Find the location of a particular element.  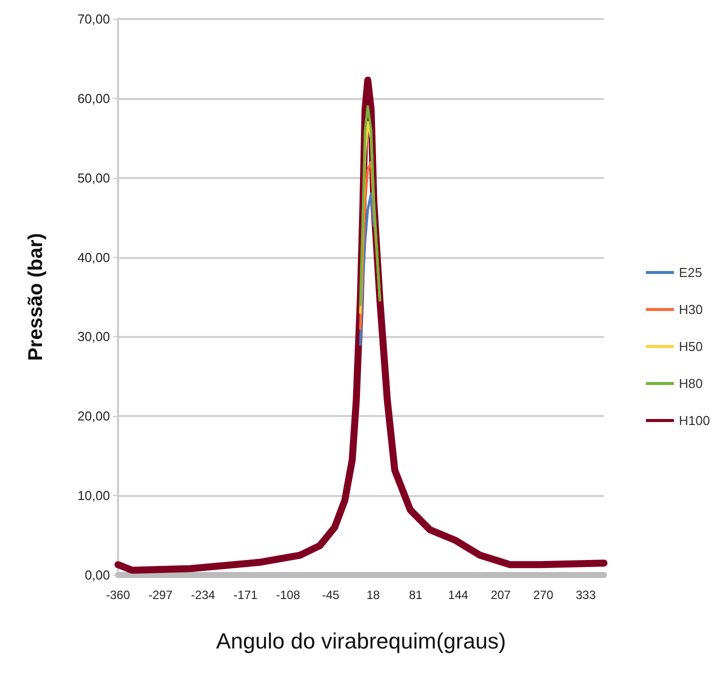

x-tick-label: -171 is located at coordinates (246, 595).